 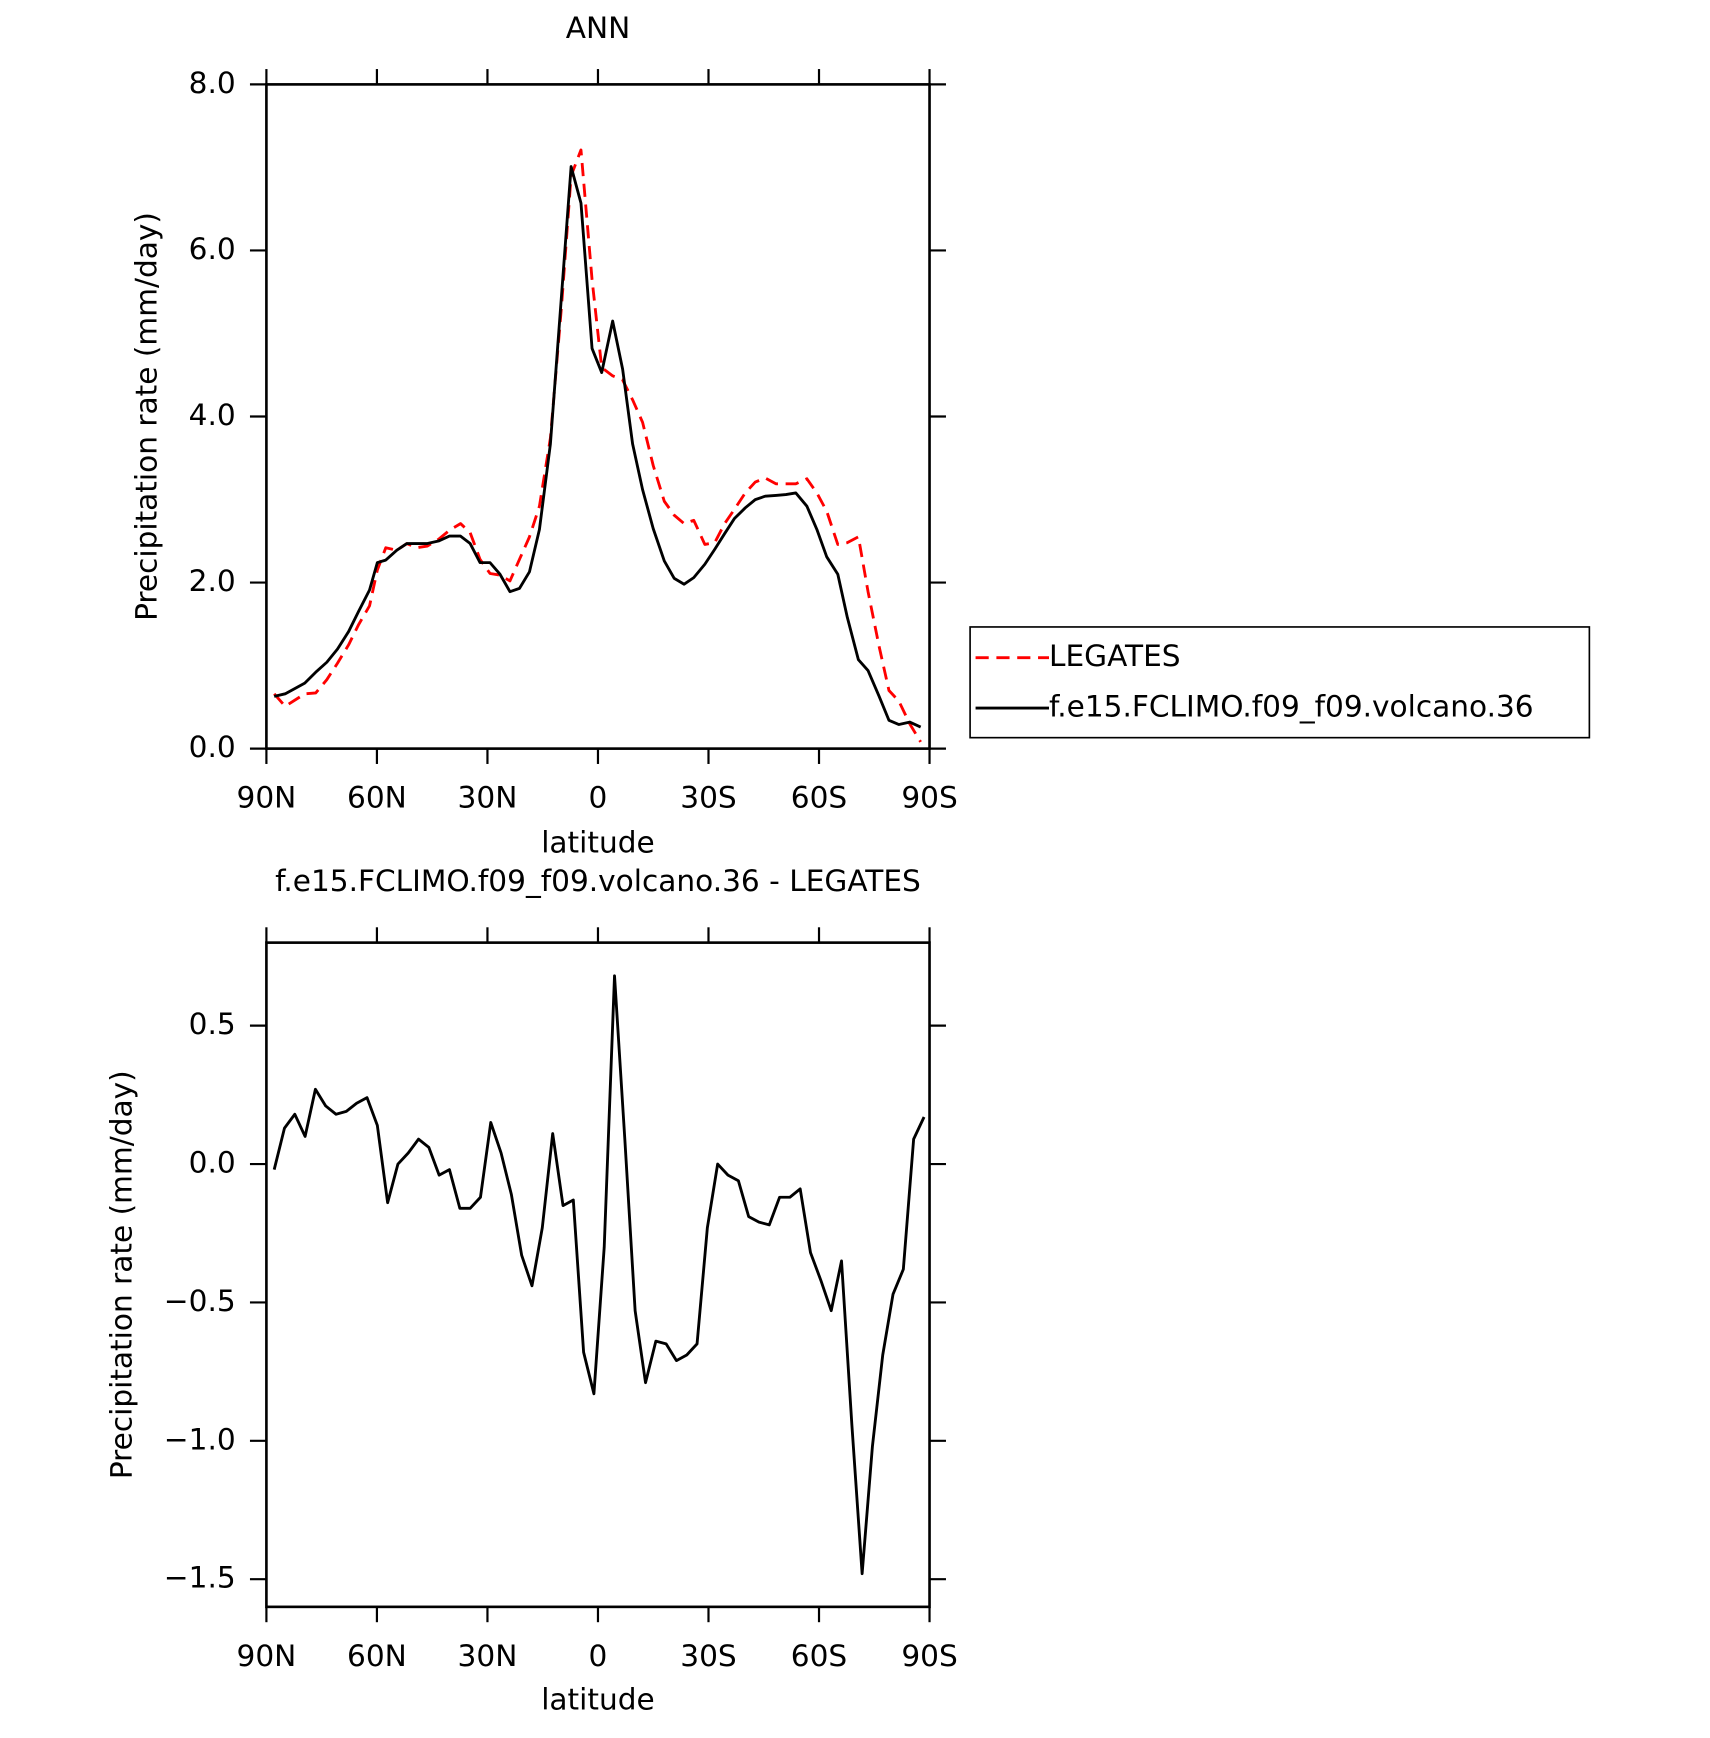 I want to click on y-tick-label: 6.0, so click(x=212, y=249).